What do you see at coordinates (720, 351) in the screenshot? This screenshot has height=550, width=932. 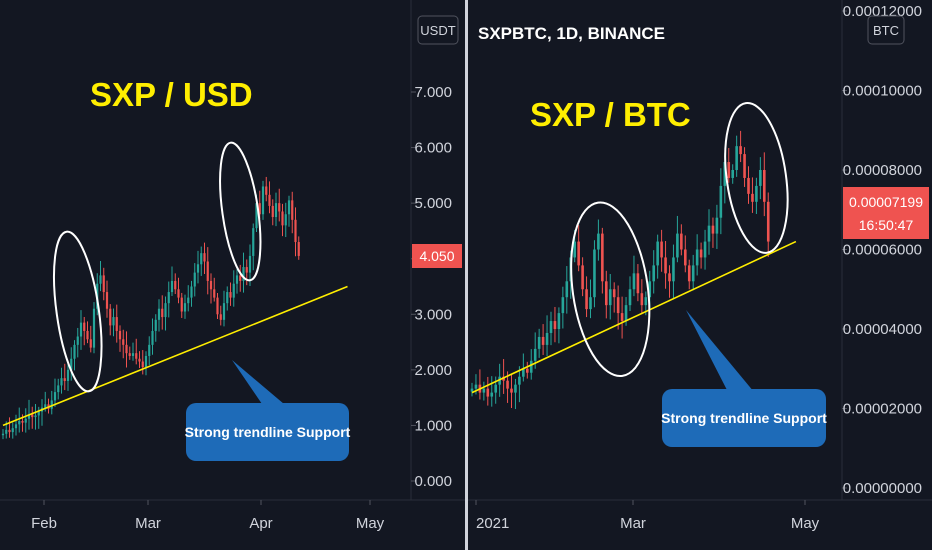 I see `right-callout-pointer` at bounding box center [720, 351].